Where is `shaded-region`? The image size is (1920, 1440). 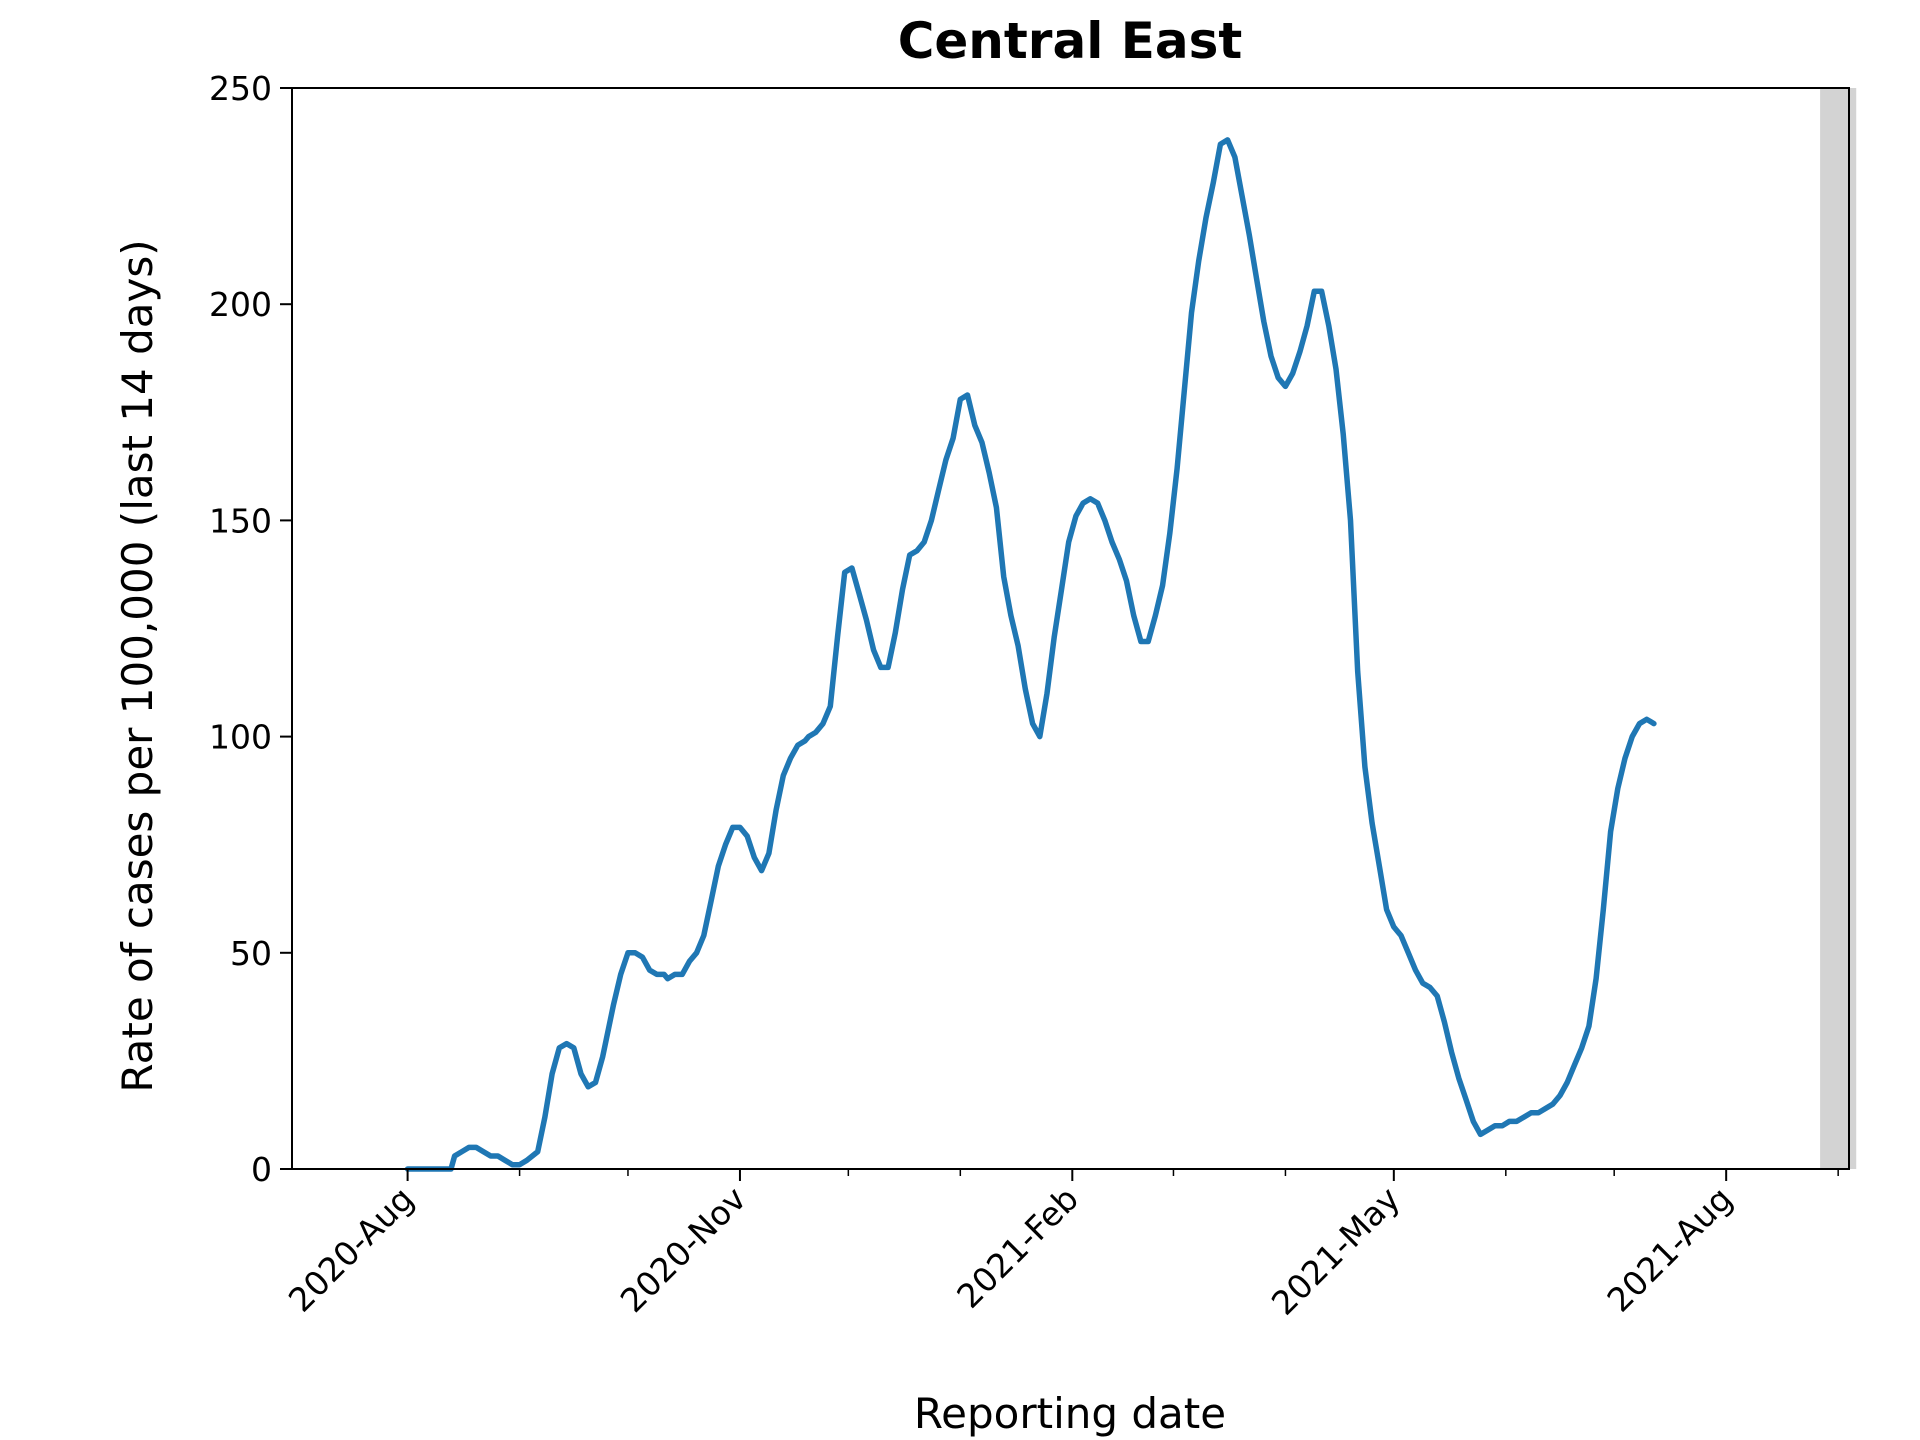 shaded-region is located at coordinates (1838, 628).